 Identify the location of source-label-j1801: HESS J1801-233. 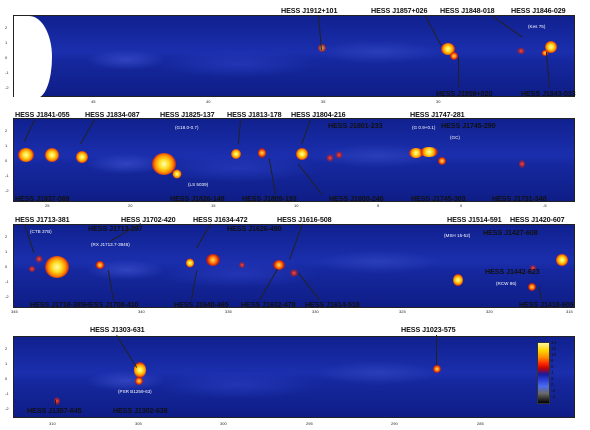
(355, 125).